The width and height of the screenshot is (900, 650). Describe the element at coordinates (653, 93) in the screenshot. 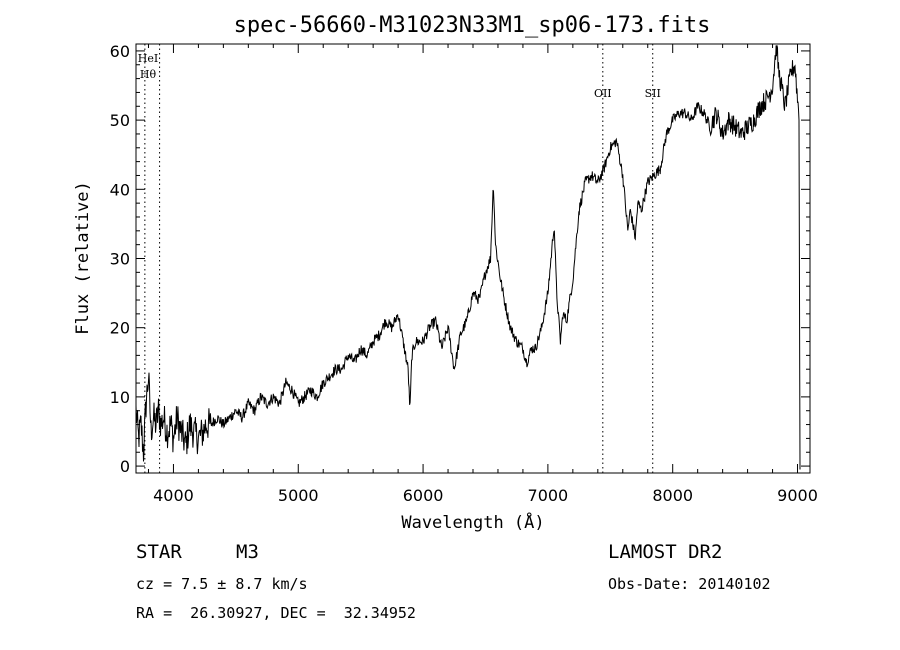

I see `marker-label: SII` at that location.